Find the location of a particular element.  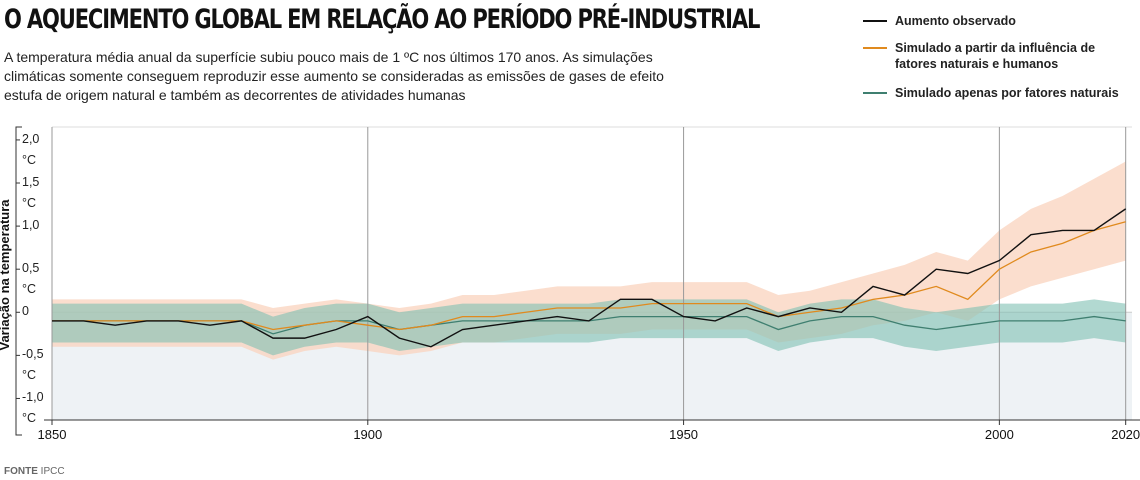

uncertainty-band is located at coordinates (589, 327).